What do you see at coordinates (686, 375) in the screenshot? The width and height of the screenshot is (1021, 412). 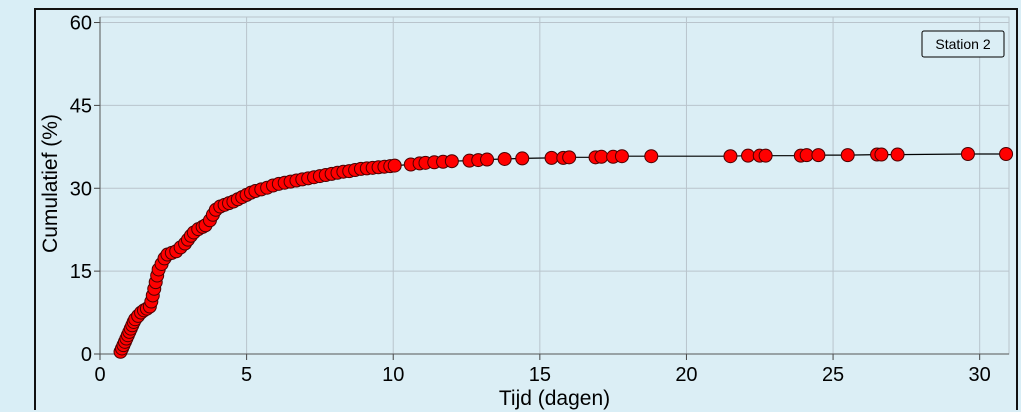 I see `x-tick-label: 20` at bounding box center [686, 375].